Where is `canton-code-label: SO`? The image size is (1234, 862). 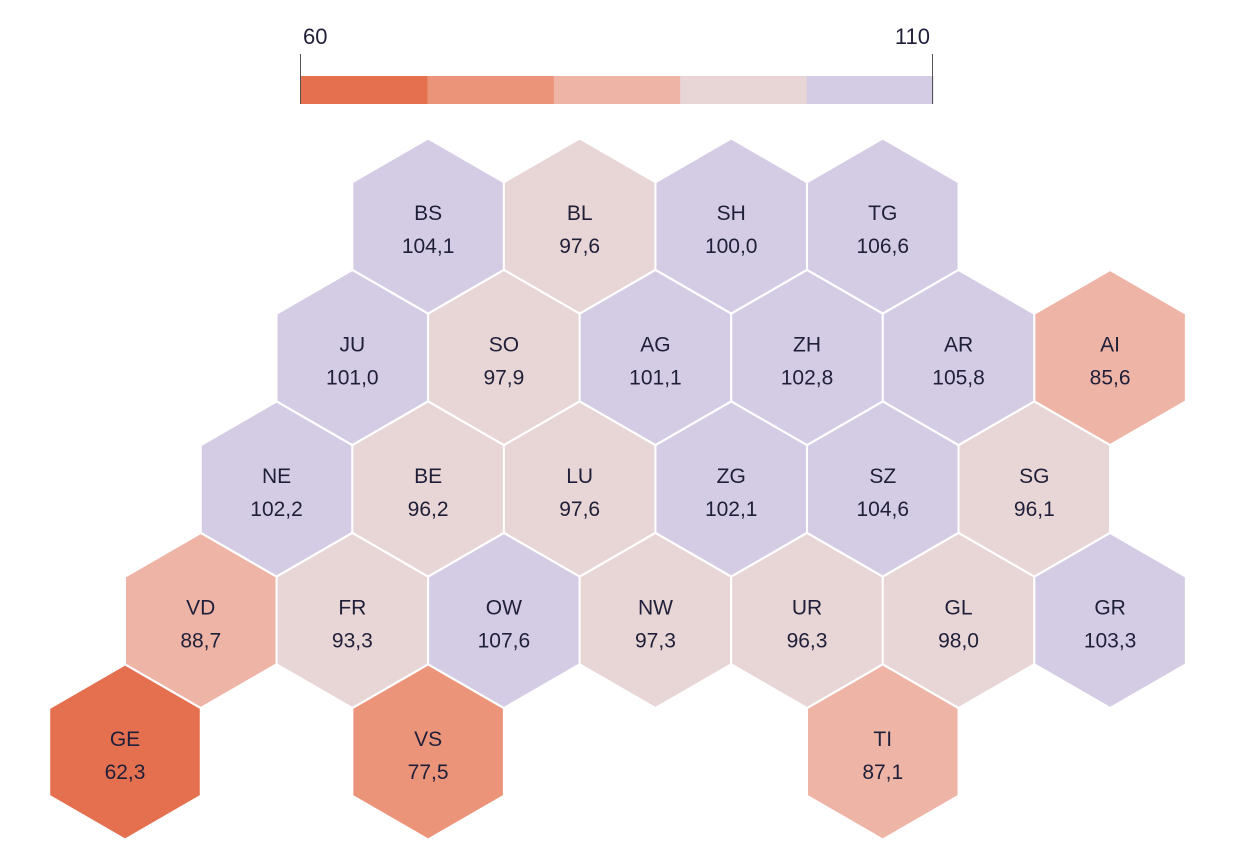
canton-code-label: SO is located at coordinates (504, 345).